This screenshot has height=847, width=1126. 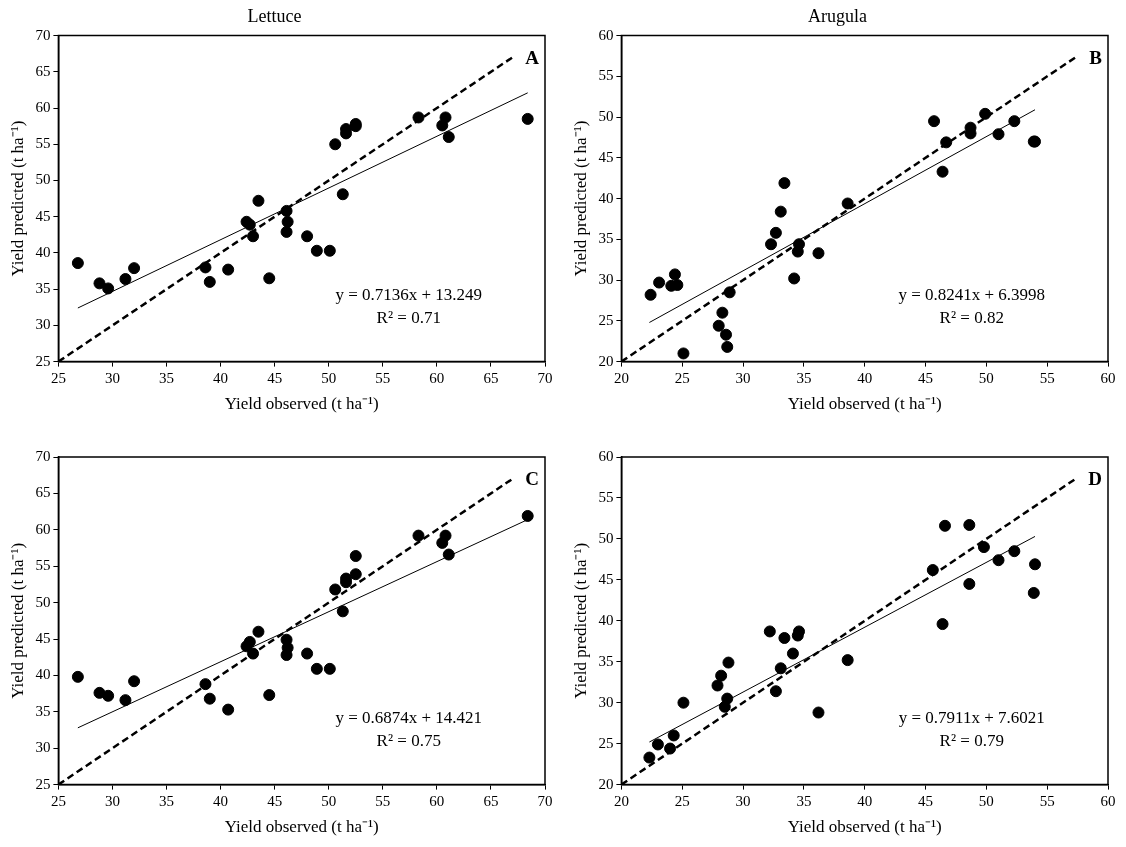 I want to click on annotation: y = 0.6874x + 14.421, so click(x=409, y=717).